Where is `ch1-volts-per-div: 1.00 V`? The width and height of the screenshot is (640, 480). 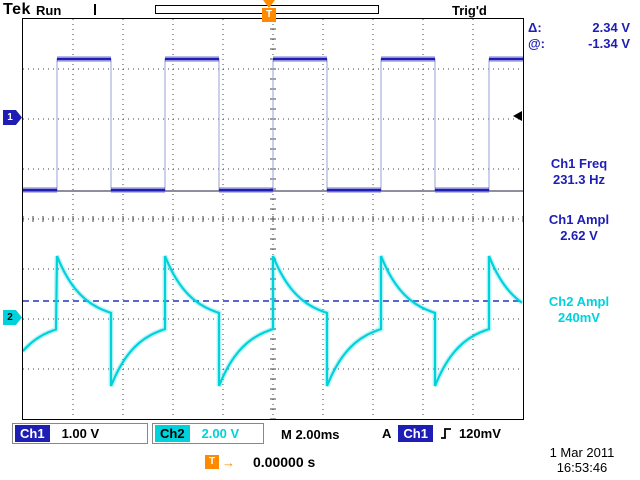 ch1-volts-per-div: 1.00 V is located at coordinates (80, 433).